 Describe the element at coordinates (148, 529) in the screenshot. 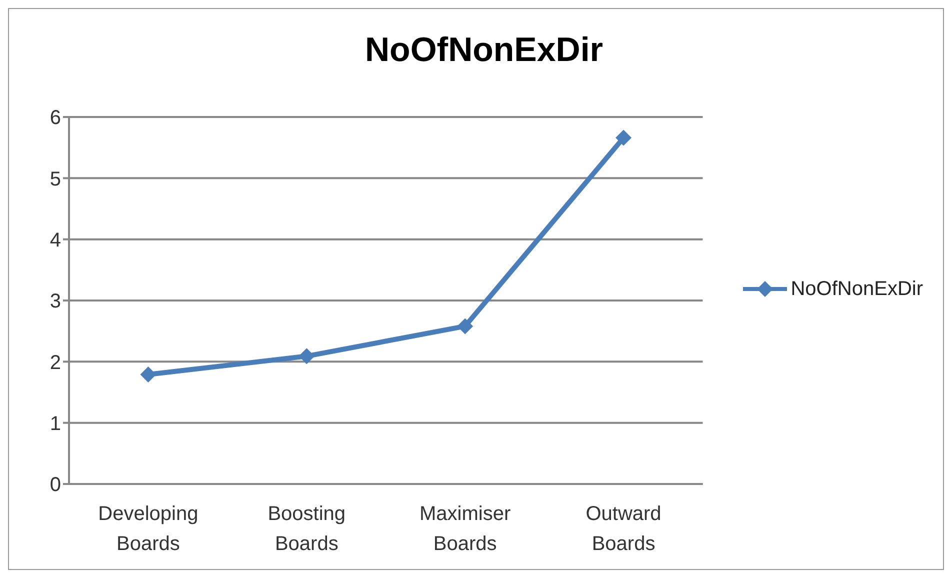

I see `x-tick-label: Developing Boards` at that location.